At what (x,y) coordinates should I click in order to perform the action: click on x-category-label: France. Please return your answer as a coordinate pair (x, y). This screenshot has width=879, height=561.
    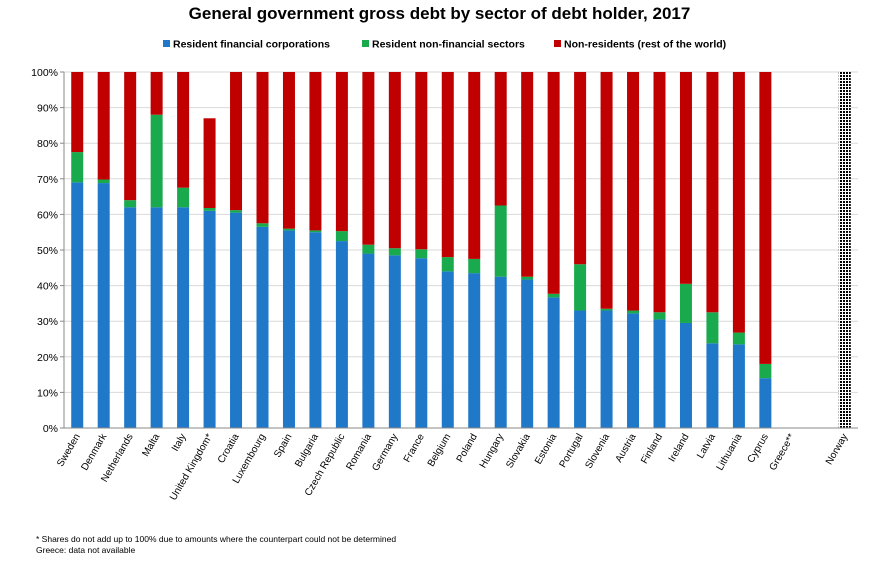
    Looking at the image, I should click on (414, 448).